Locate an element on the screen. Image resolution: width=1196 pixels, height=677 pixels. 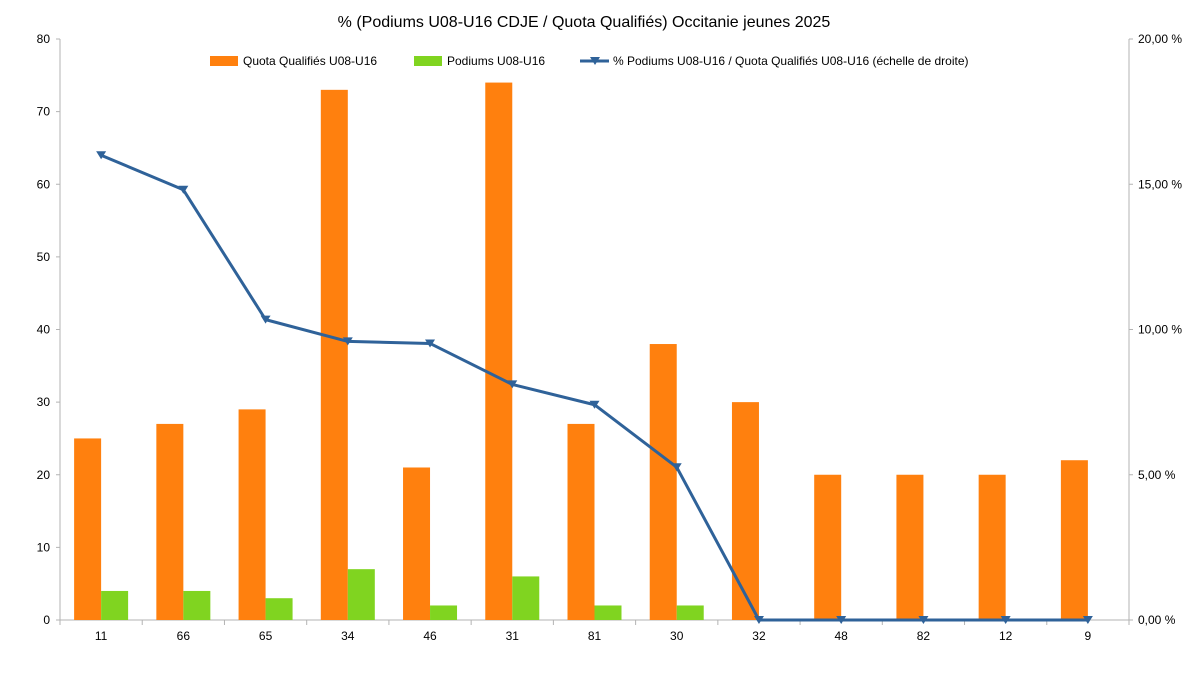
y-tick-label: 60 is located at coordinates (44, 184).